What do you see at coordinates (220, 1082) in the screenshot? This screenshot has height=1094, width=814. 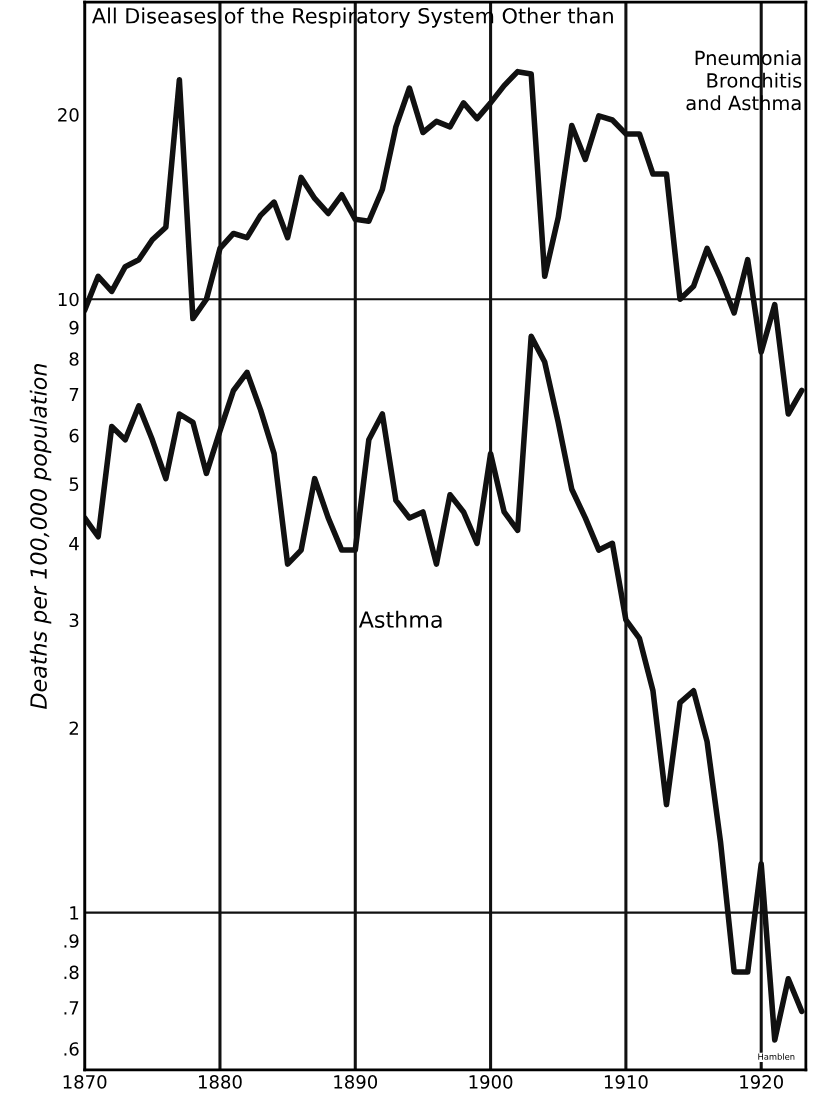 I see `x-tick-label: 1880` at bounding box center [220, 1082].